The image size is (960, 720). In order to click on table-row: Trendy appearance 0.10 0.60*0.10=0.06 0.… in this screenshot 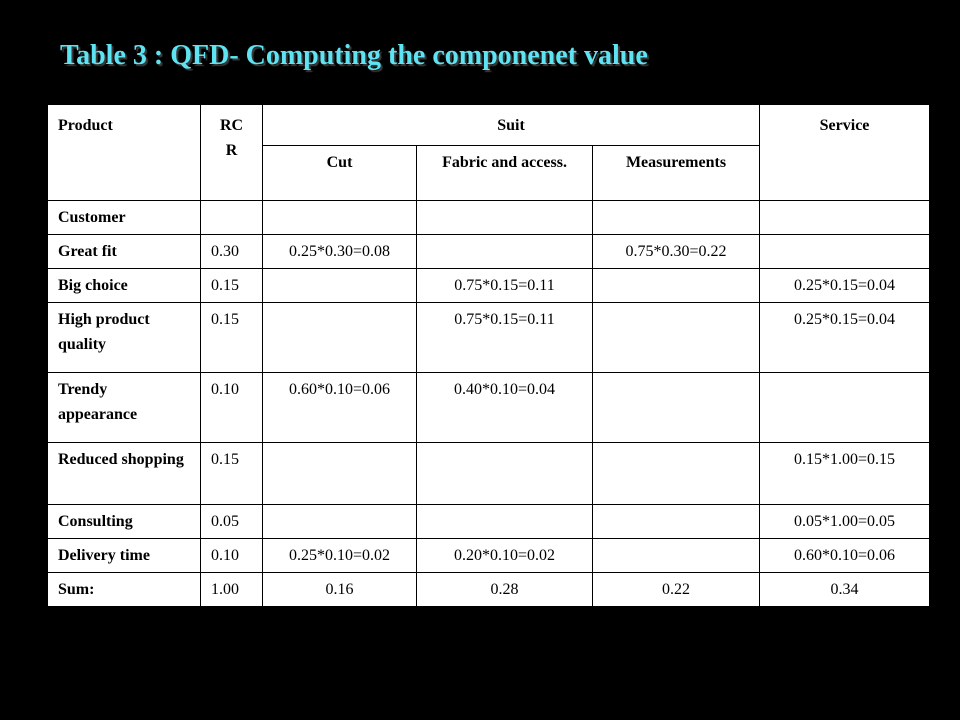, I will do `click(489, 407)`.